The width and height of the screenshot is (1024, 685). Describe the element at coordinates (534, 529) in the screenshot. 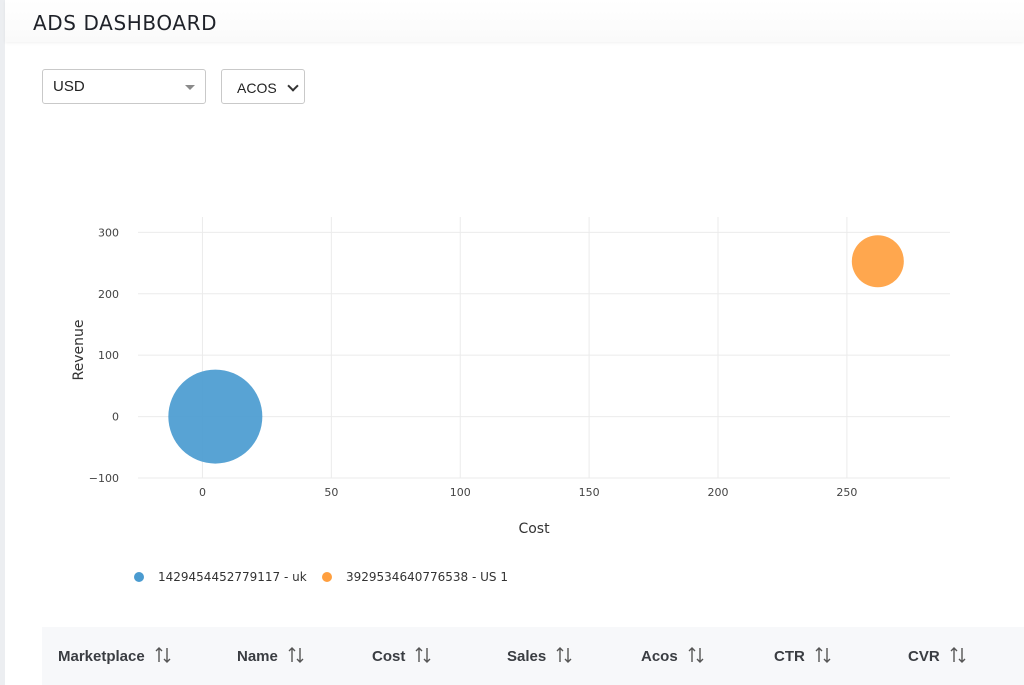

I see `x-axis-title: Cost` at that location.